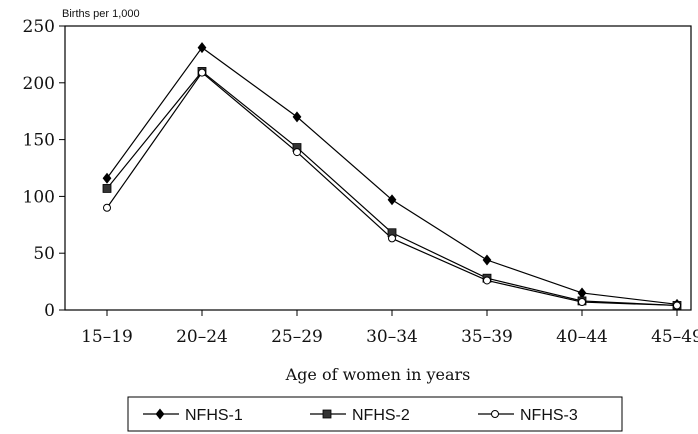 This screenshot has height=434, width=698. I want to click on y-tick-label: 50, so click(44, 254).